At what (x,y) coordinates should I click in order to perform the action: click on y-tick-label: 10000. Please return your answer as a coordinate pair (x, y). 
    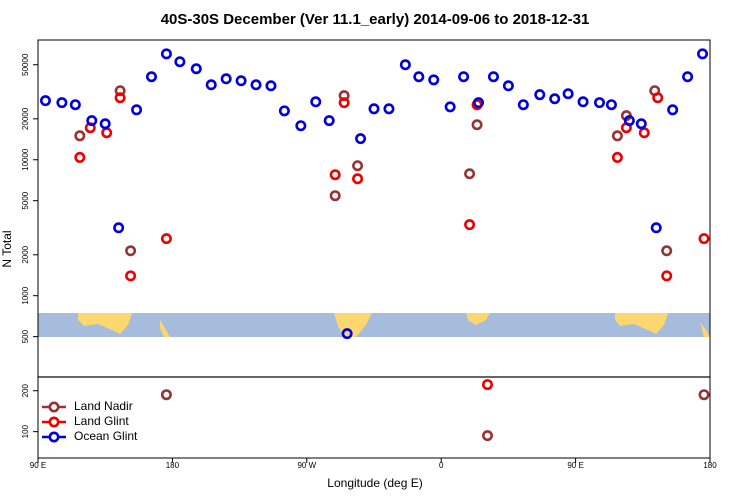
    Looking at the image, I should click on (25, 159).